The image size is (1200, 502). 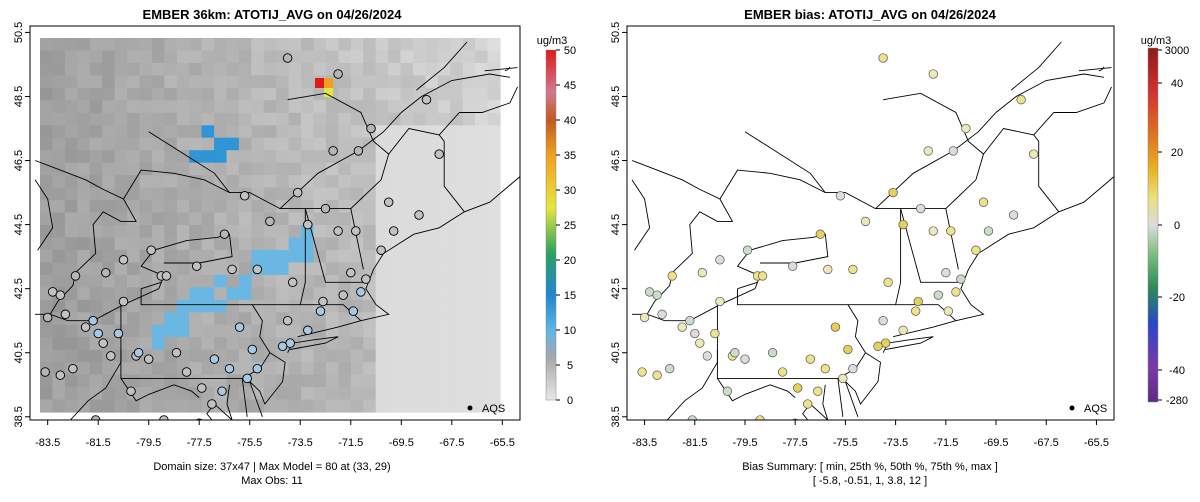 What do you see at coordinates (1072, 408) in the screenshot?
I see `aqs-legend-marker` at bounding box center [1072, 408].